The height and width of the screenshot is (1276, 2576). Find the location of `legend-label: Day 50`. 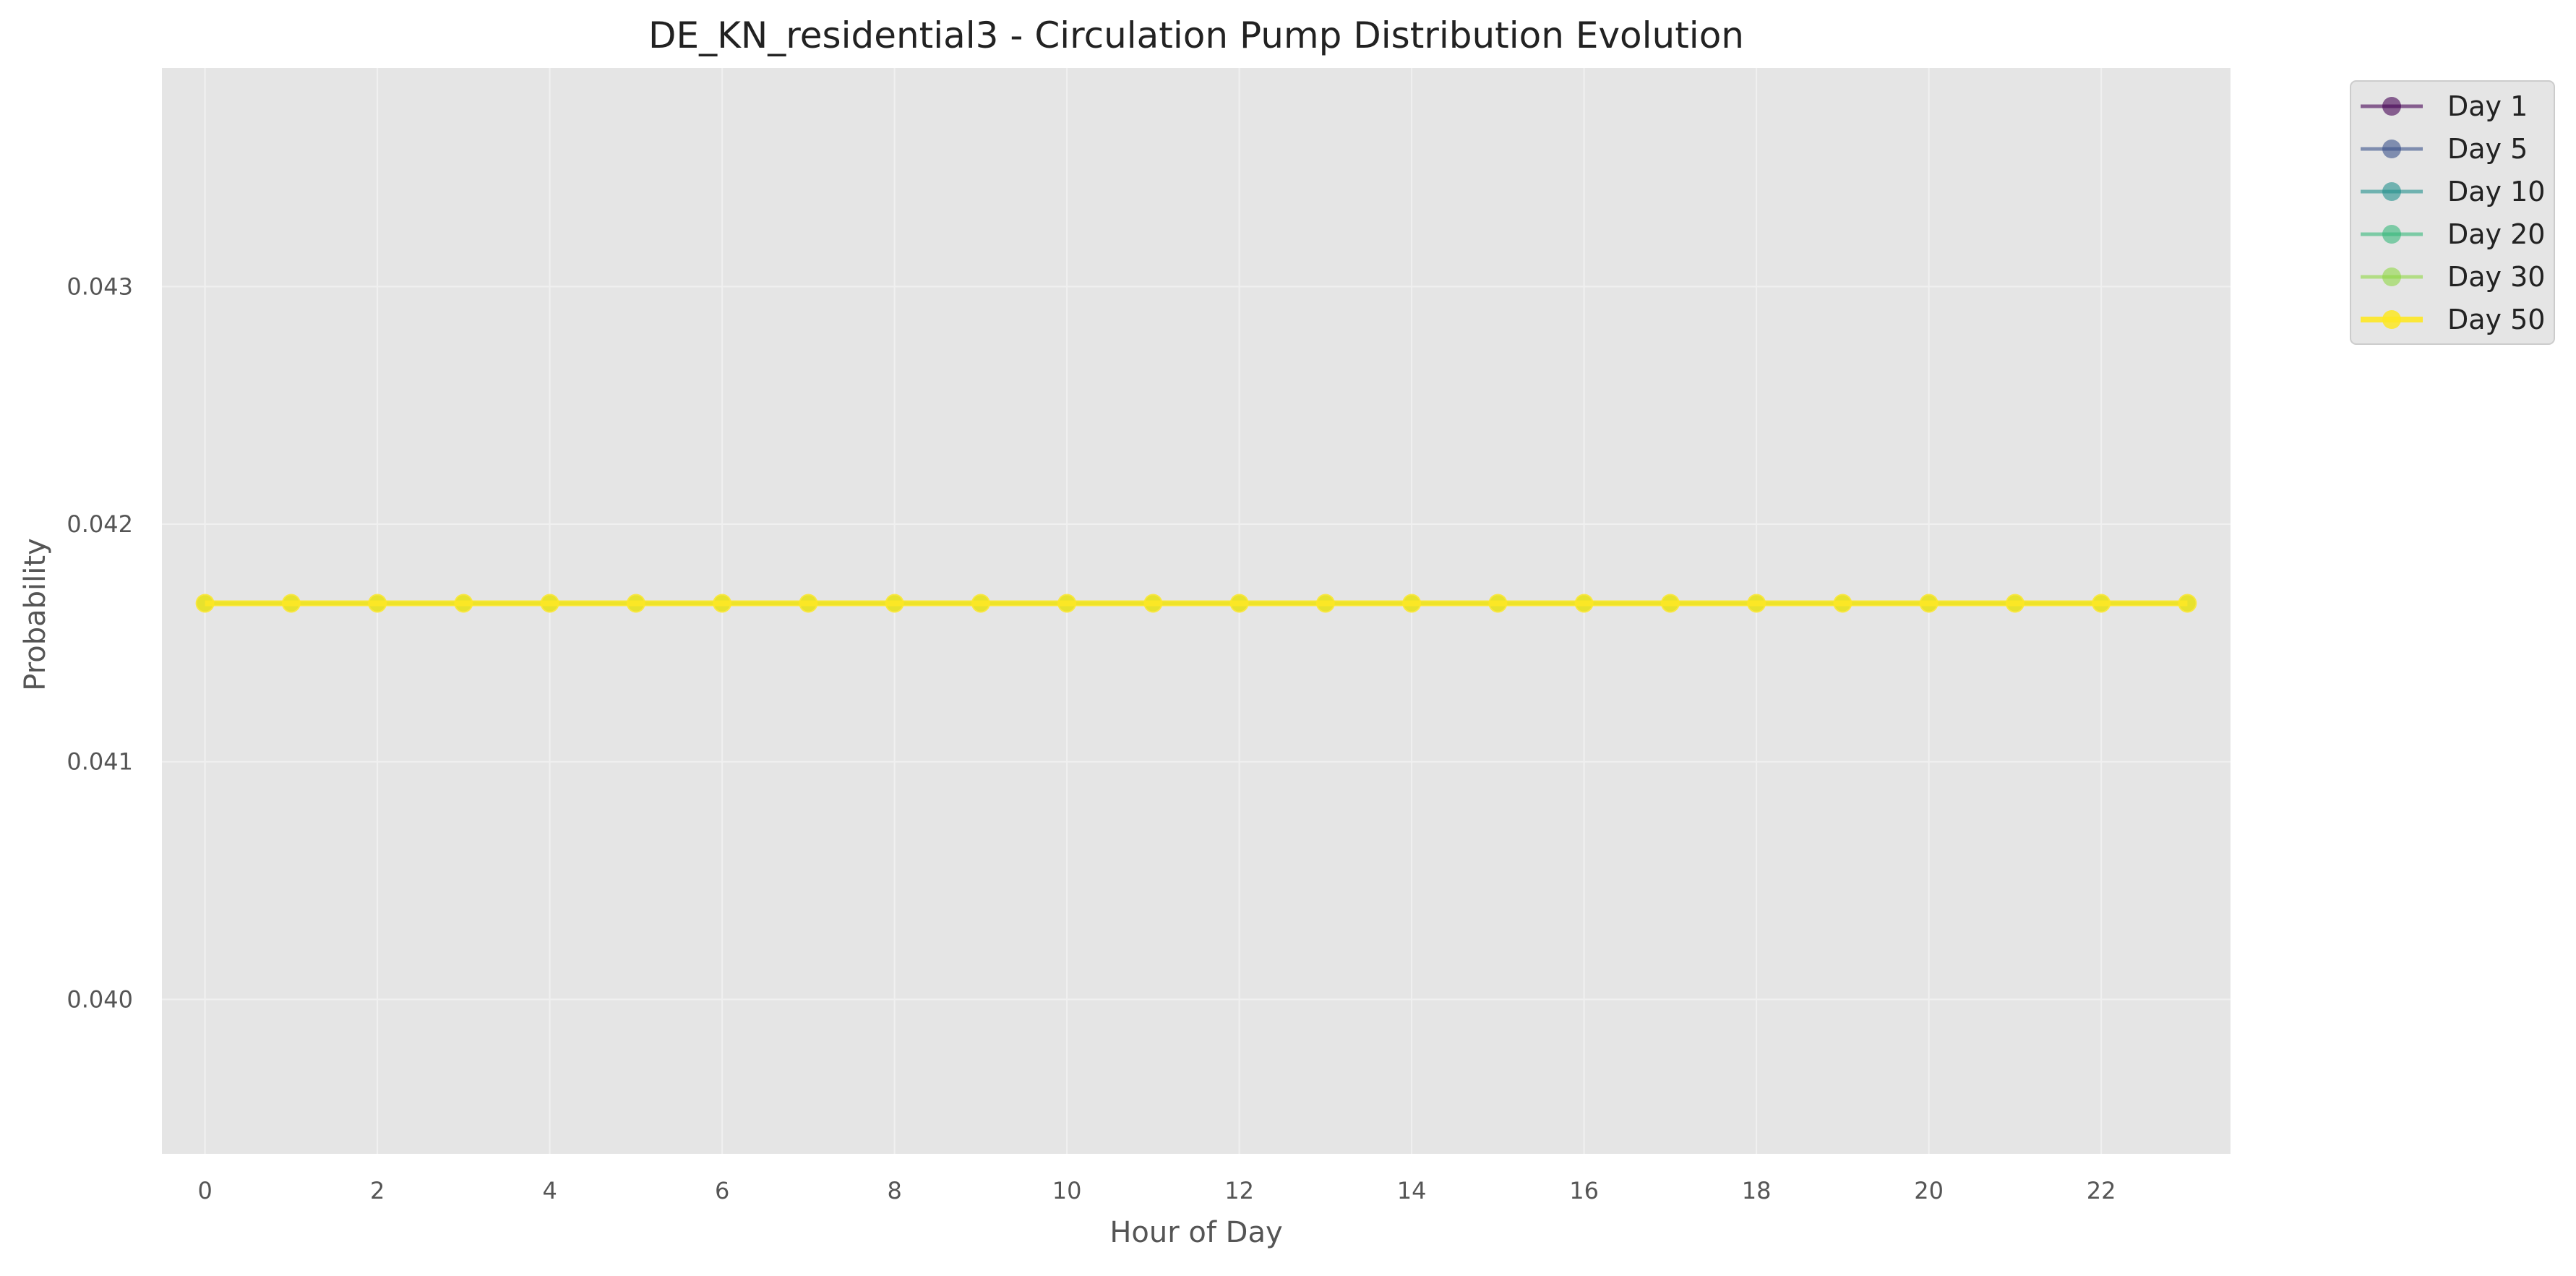

legend-label: Day 50 is located at coordinates (2496, 319).